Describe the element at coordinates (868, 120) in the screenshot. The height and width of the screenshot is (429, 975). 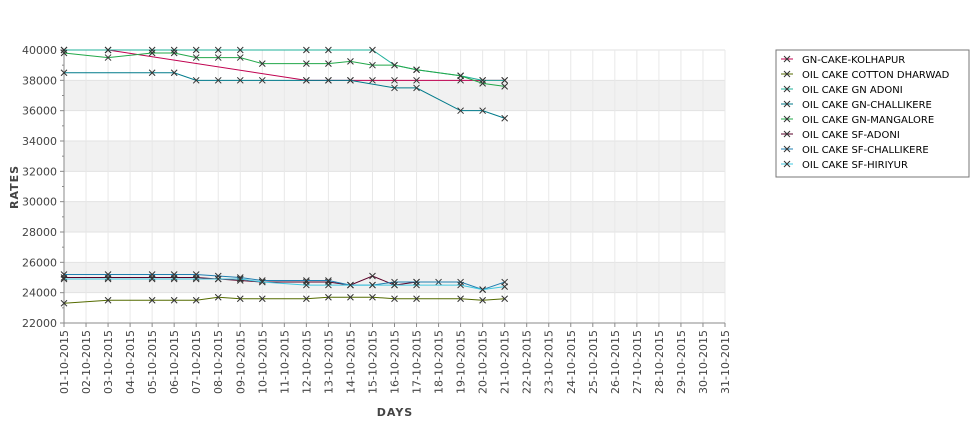
I see `legend-label: OIL CAKE GN-MANGALORE` at that location.